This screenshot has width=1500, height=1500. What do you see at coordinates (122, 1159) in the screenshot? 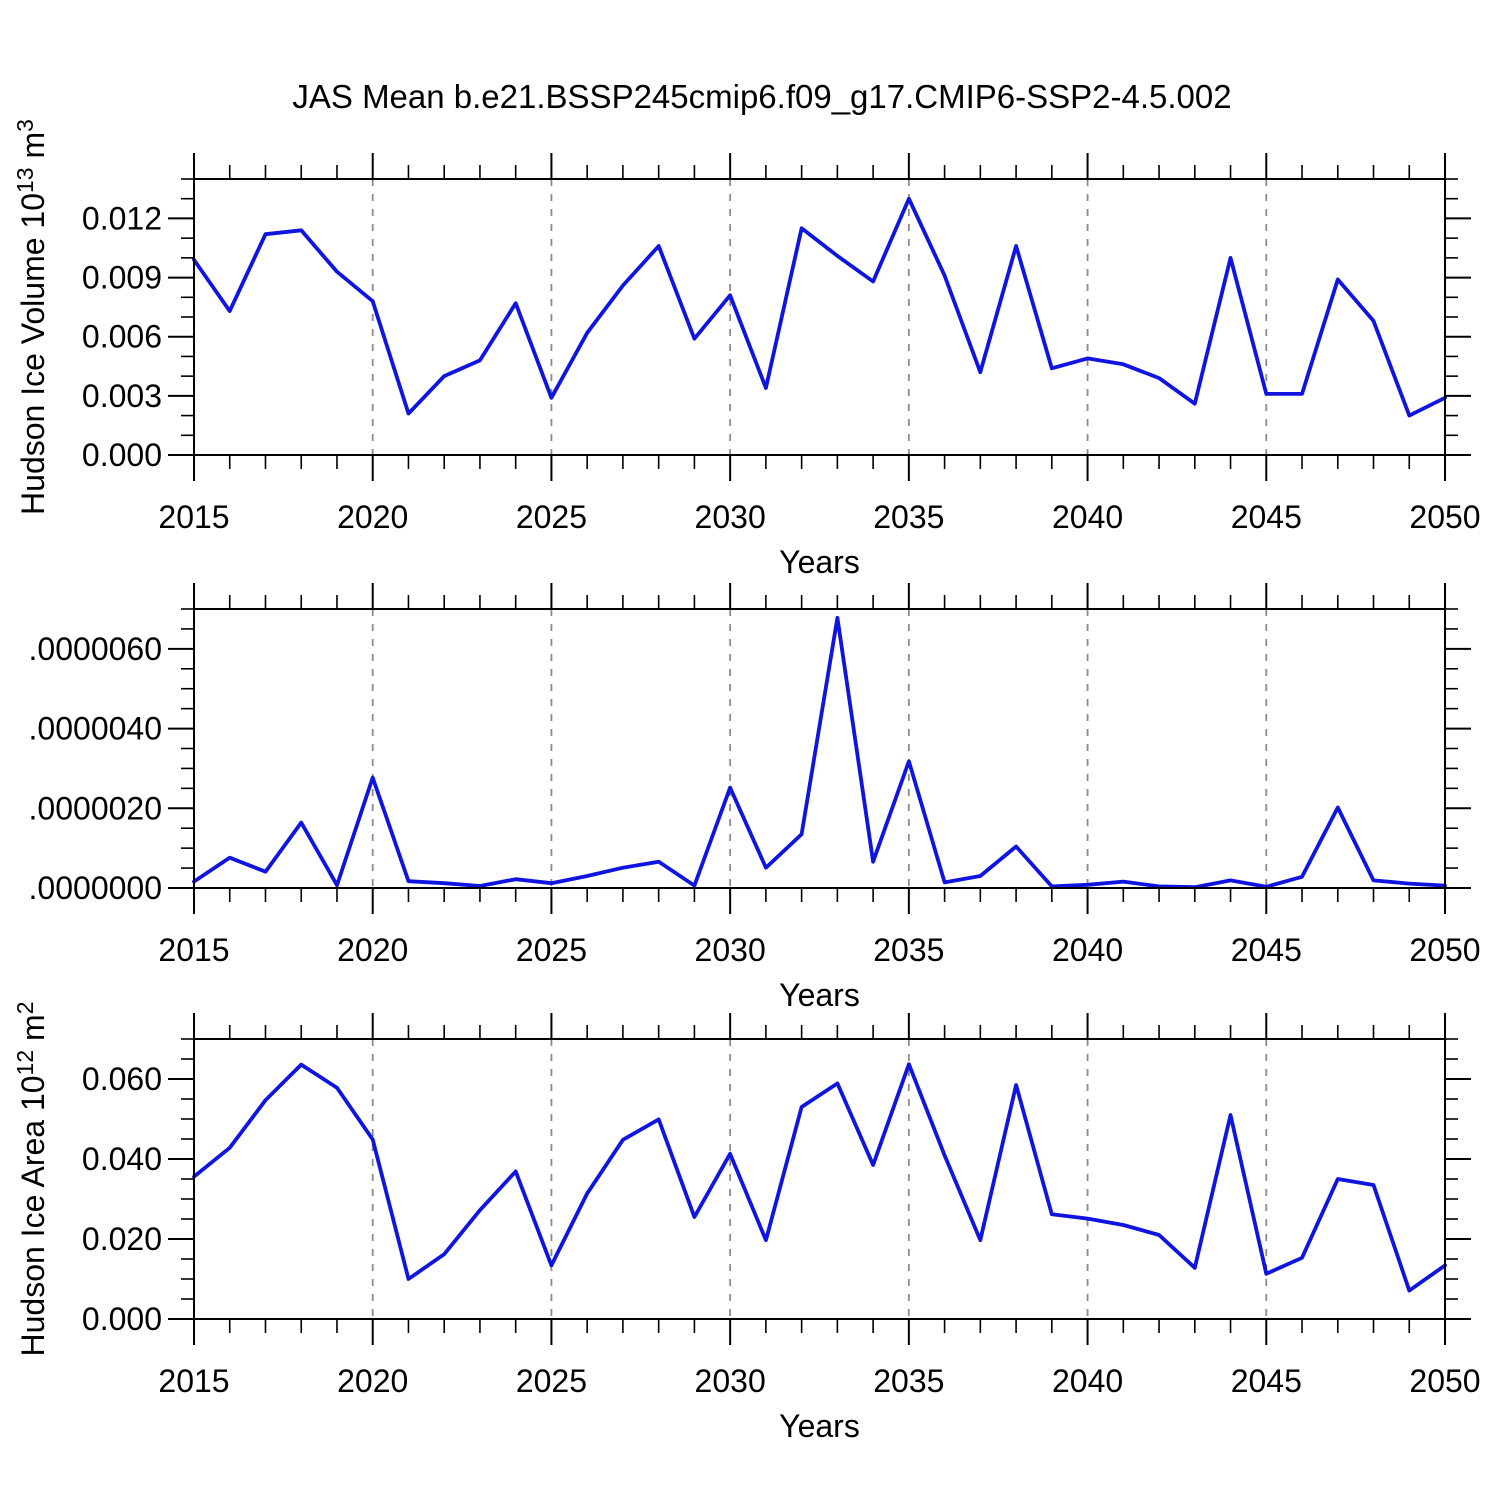
I see `y-tick-label: 0.040` at bounding box center [122, 1159].